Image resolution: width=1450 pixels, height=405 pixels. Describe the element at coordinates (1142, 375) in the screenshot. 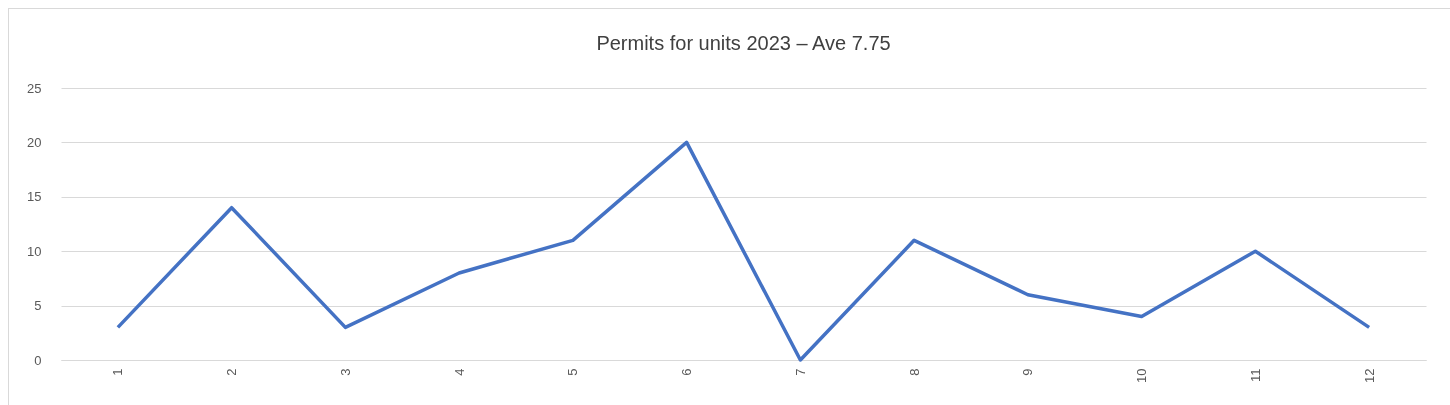

I see `x-tick-label: 10` at that location.